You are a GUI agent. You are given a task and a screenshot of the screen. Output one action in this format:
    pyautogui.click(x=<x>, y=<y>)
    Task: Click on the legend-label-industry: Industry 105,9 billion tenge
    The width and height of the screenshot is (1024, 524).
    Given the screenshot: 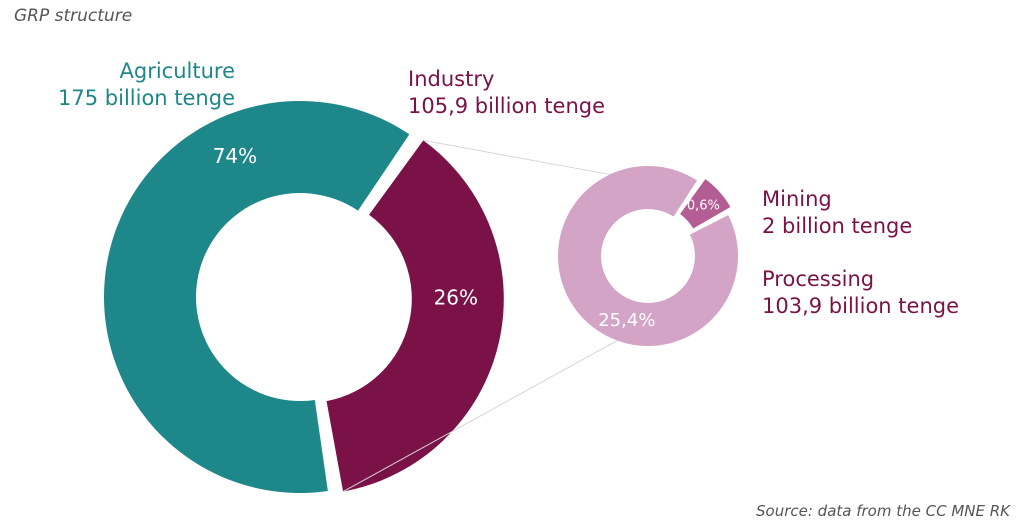 What is the action you would take?
    pyautogui.click(x=506, y=93)
    